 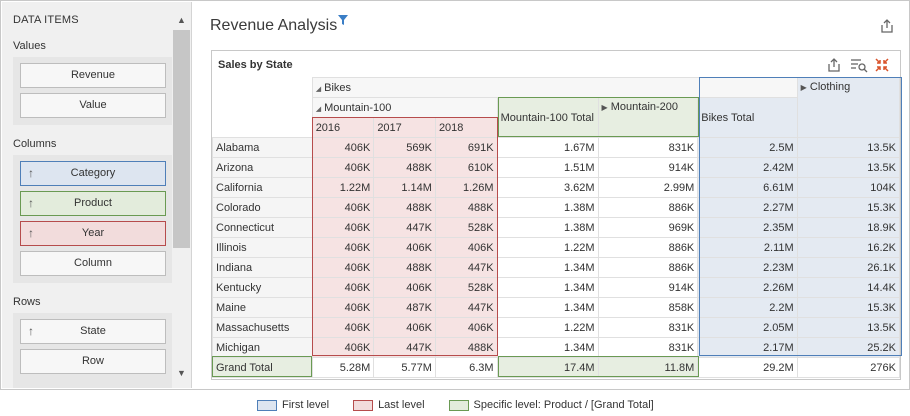 I want to click on table-cell: 17.4M, so click(x=547, y=367).